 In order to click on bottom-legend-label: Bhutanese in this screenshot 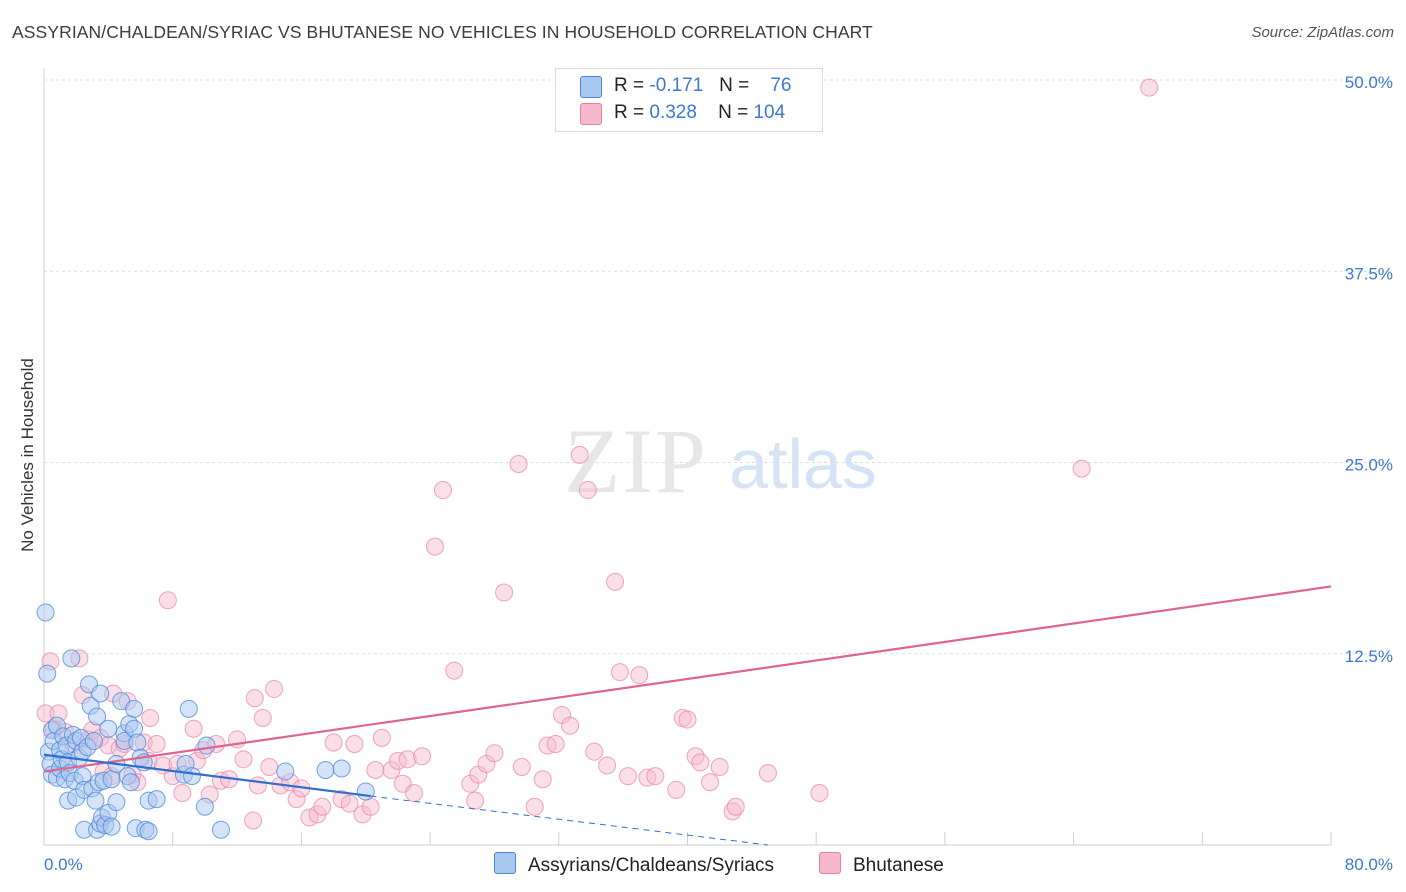, I will do `click(898, 865)`.